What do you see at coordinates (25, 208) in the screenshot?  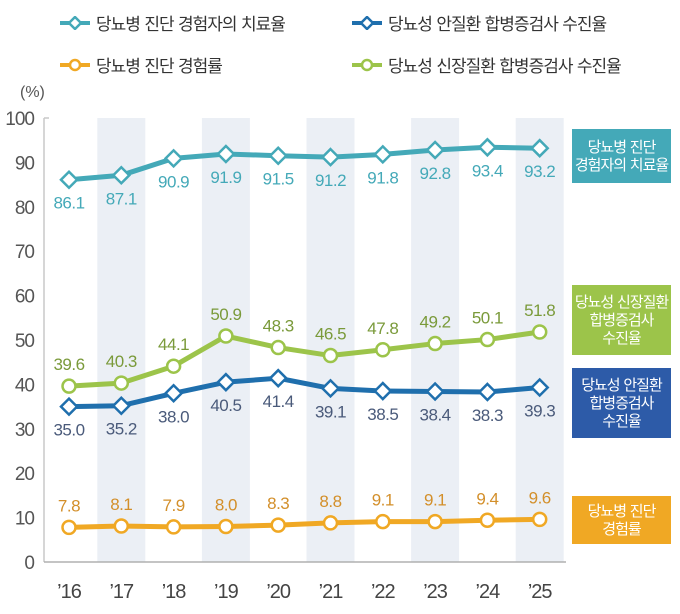 I see `y-tick-label: 80` at bounding box center [25, 208].